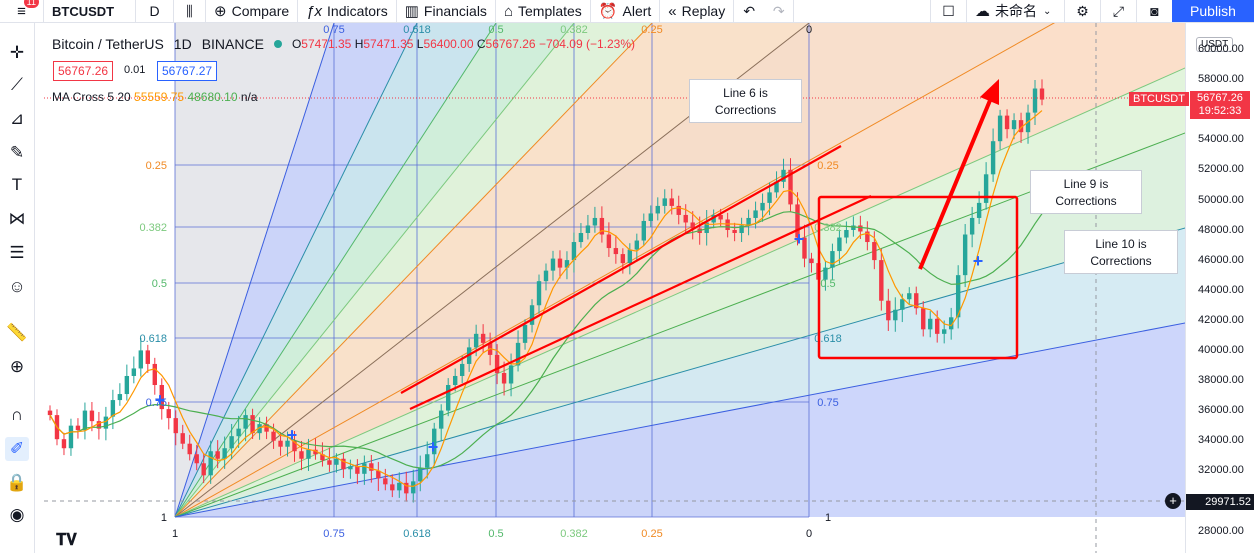 This screenshot has width=1254, height=553. Describe the element at coordinates (17, 253) in the screenshot. I see `prediction-tool: ☰` at that location.